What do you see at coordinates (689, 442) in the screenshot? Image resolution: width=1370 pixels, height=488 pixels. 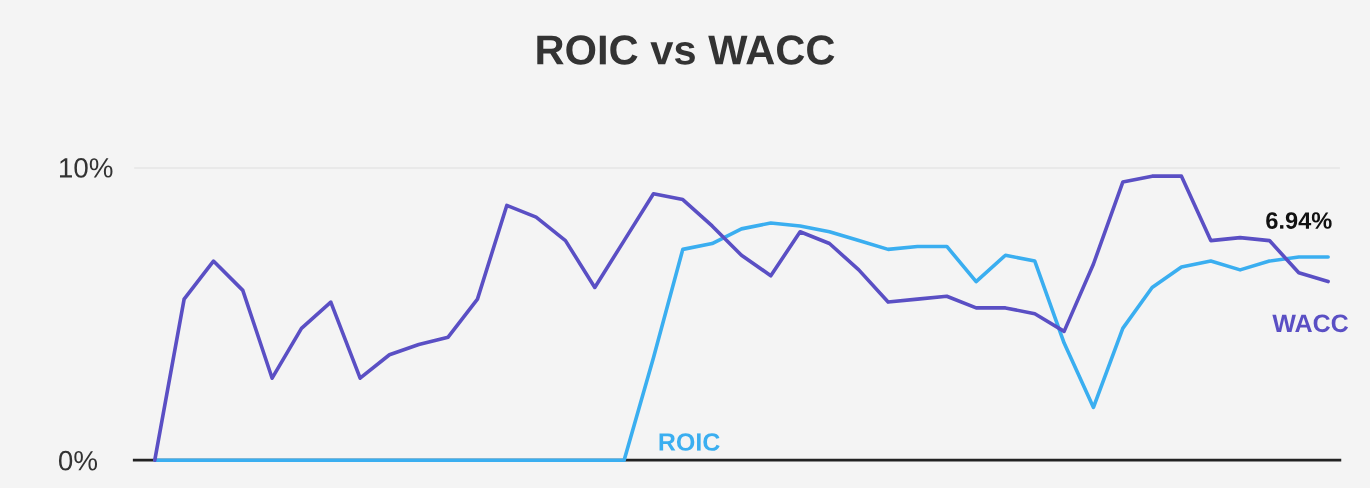 I see `series-label: ROIC` at bounding box center [689, 442].